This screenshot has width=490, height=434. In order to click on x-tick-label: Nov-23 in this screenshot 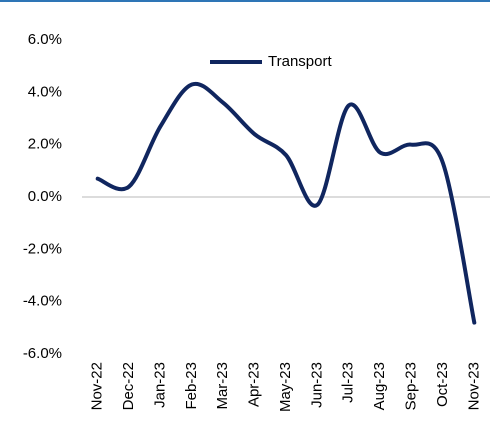, I will do `click(473, 386)`.